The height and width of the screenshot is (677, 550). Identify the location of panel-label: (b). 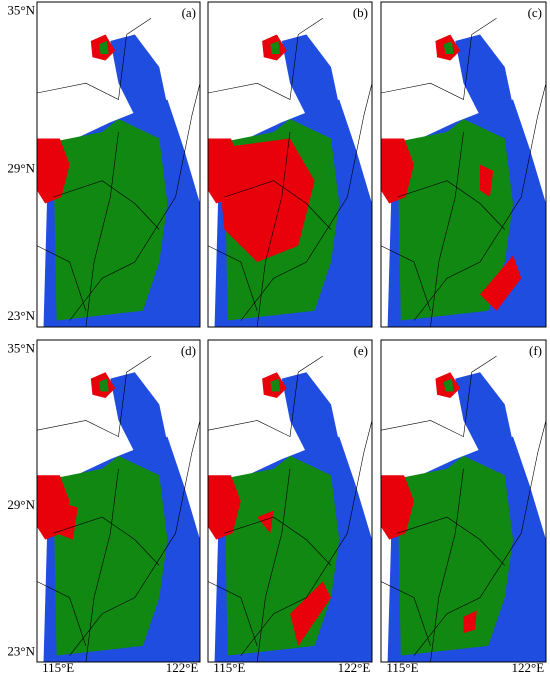
(360, 12).